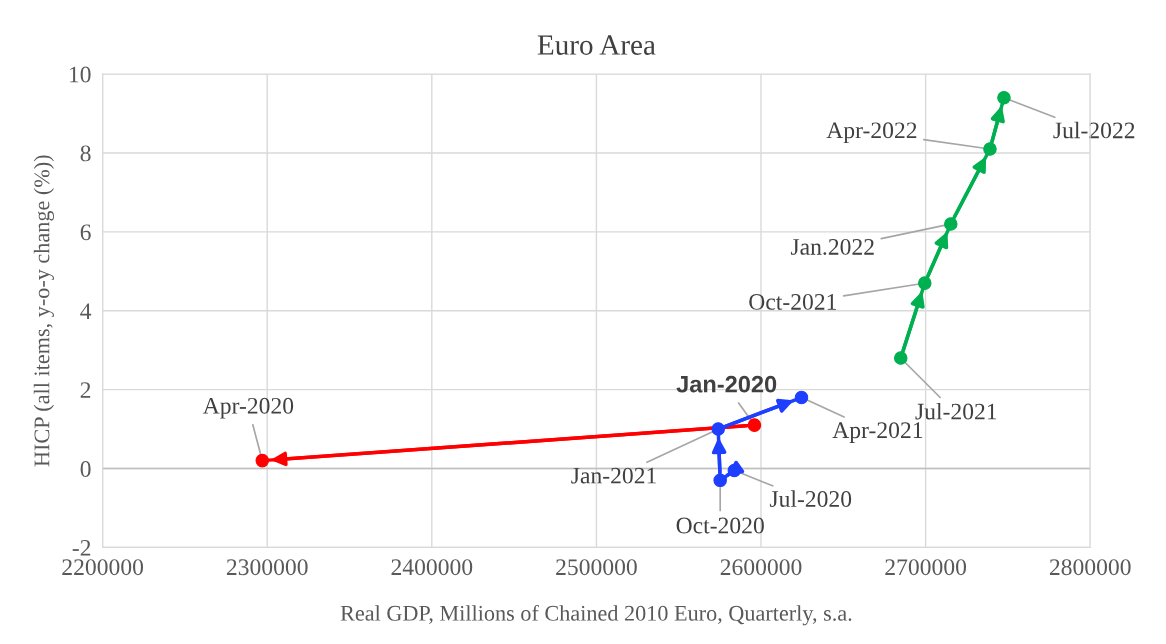 Image resolution: width=1166 pixels, height=644 pixels. What do you see at coordinates (85, 232) in the screenshot?
I see `y-tick-label: 6` at bounding box center [85, 232].